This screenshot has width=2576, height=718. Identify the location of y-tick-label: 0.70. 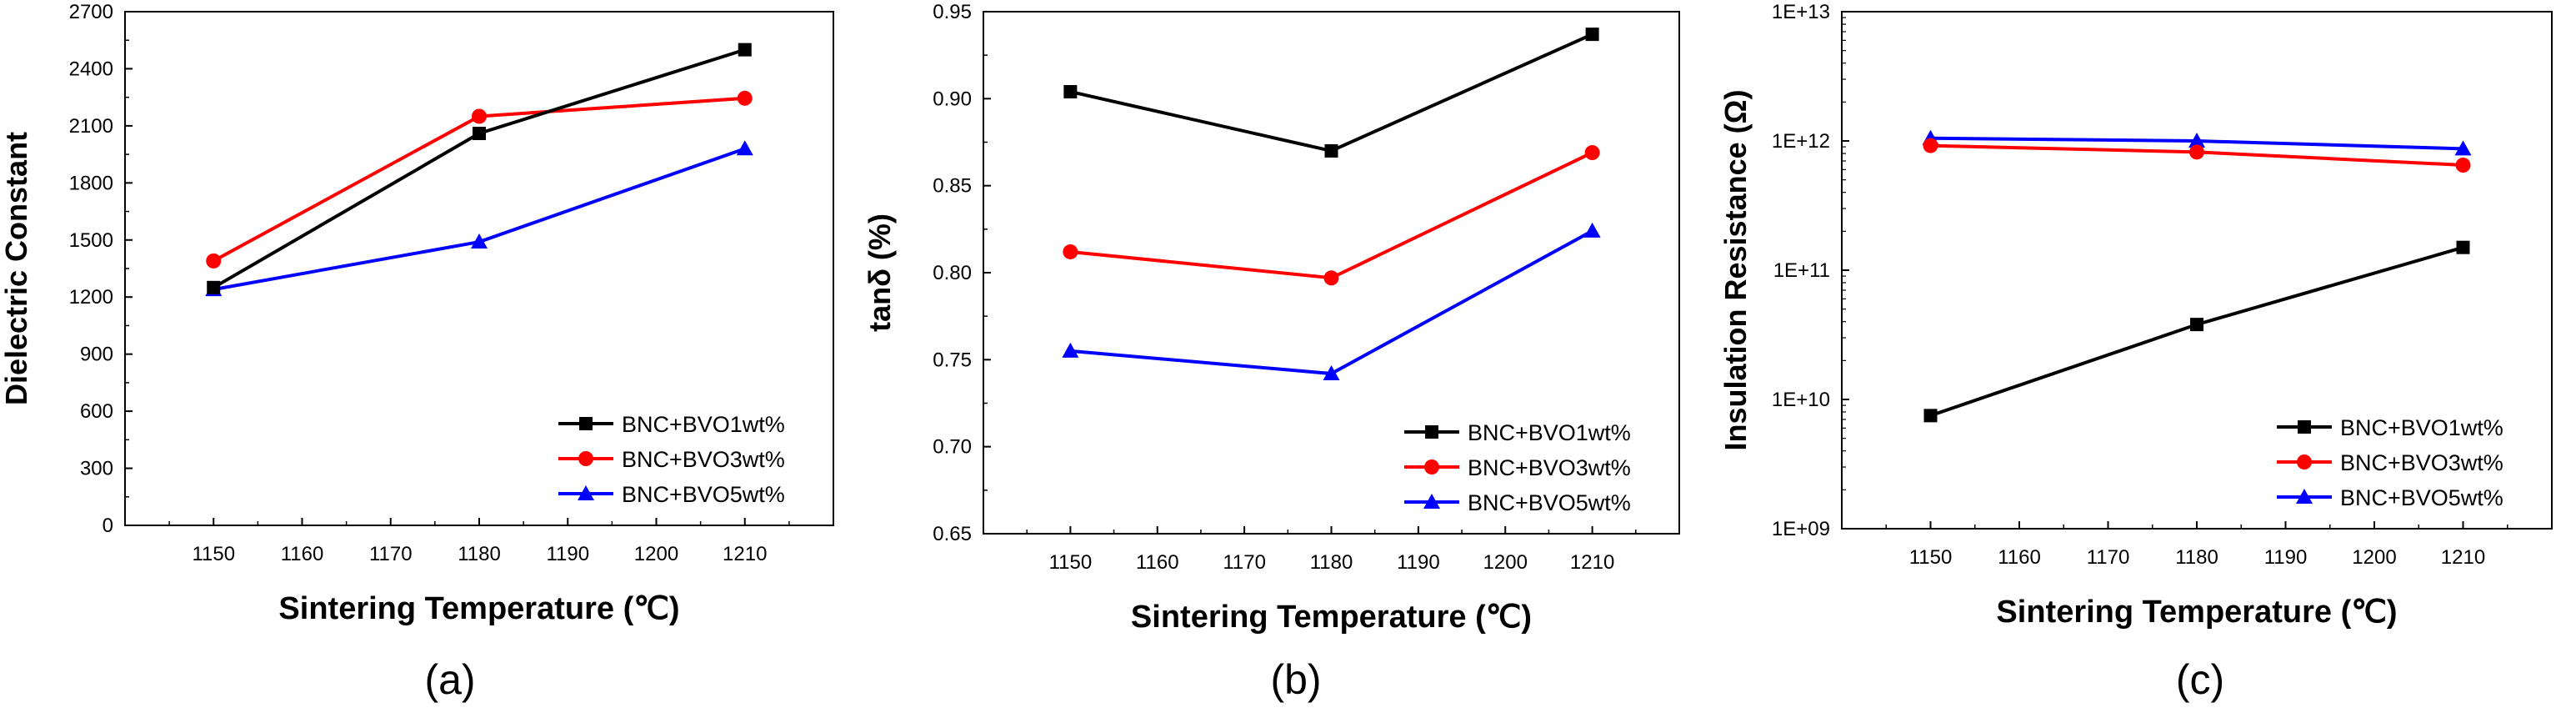
(952, 448).